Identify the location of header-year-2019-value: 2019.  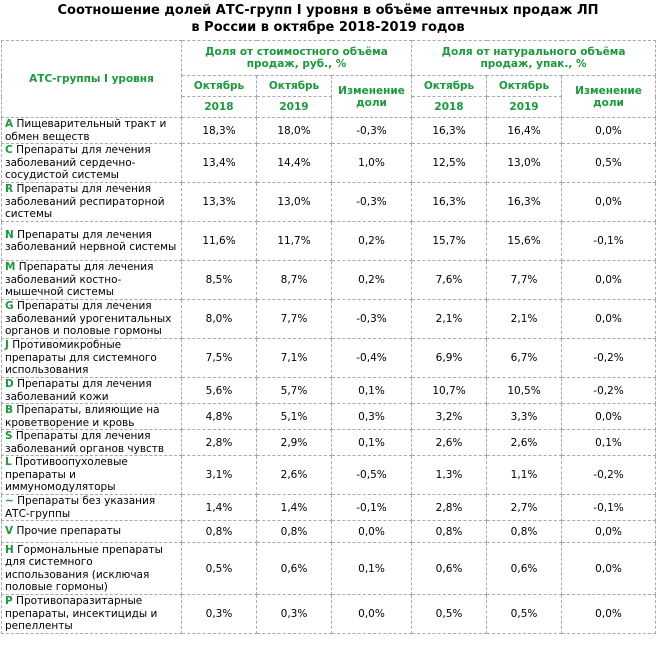
(294, 107).